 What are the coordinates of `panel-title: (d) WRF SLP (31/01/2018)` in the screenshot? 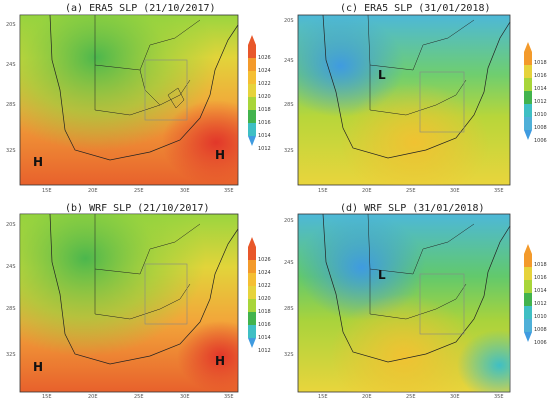 It's located at (412, 208).